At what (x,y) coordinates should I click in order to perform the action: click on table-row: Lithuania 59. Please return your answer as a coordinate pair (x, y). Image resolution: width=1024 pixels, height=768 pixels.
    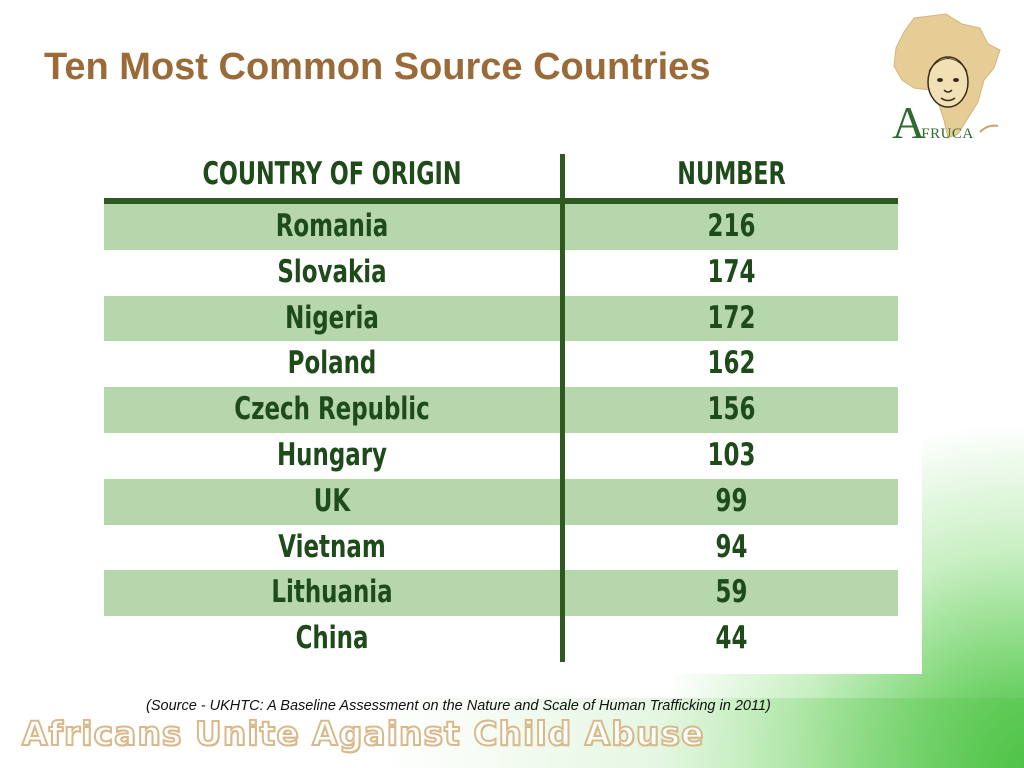
    Looking at the image, I should click on (501, 593).